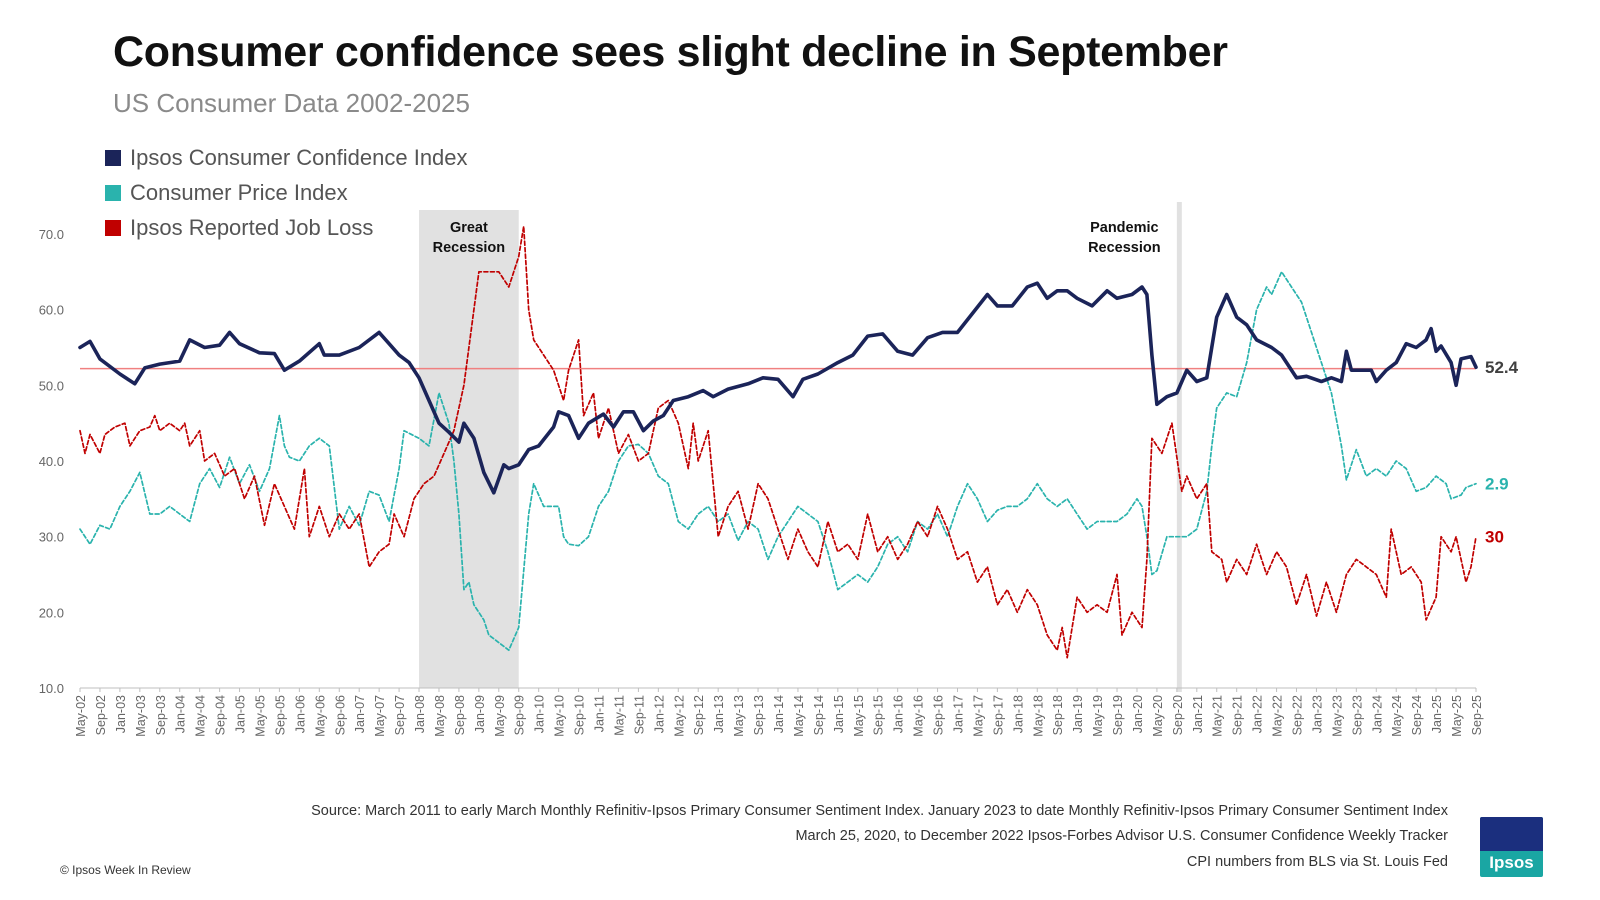 This screenshot has height=900, width=1600. What do you see at coordinates (1502, 367) in the screenshot?
I see `end-label-ipsos-consumer-confidence-index: 52.4` at bounding box center [1502, 367].